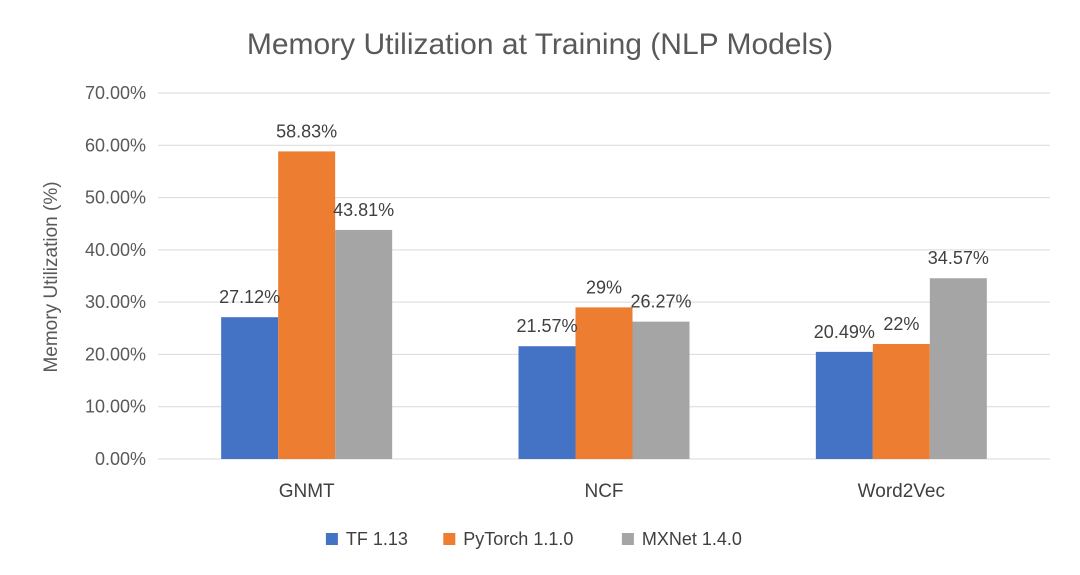  What do you see at coordinates (363, 210) in the screenshot?
I see `data-label: 43.81%` at bounding box center [363, 210].